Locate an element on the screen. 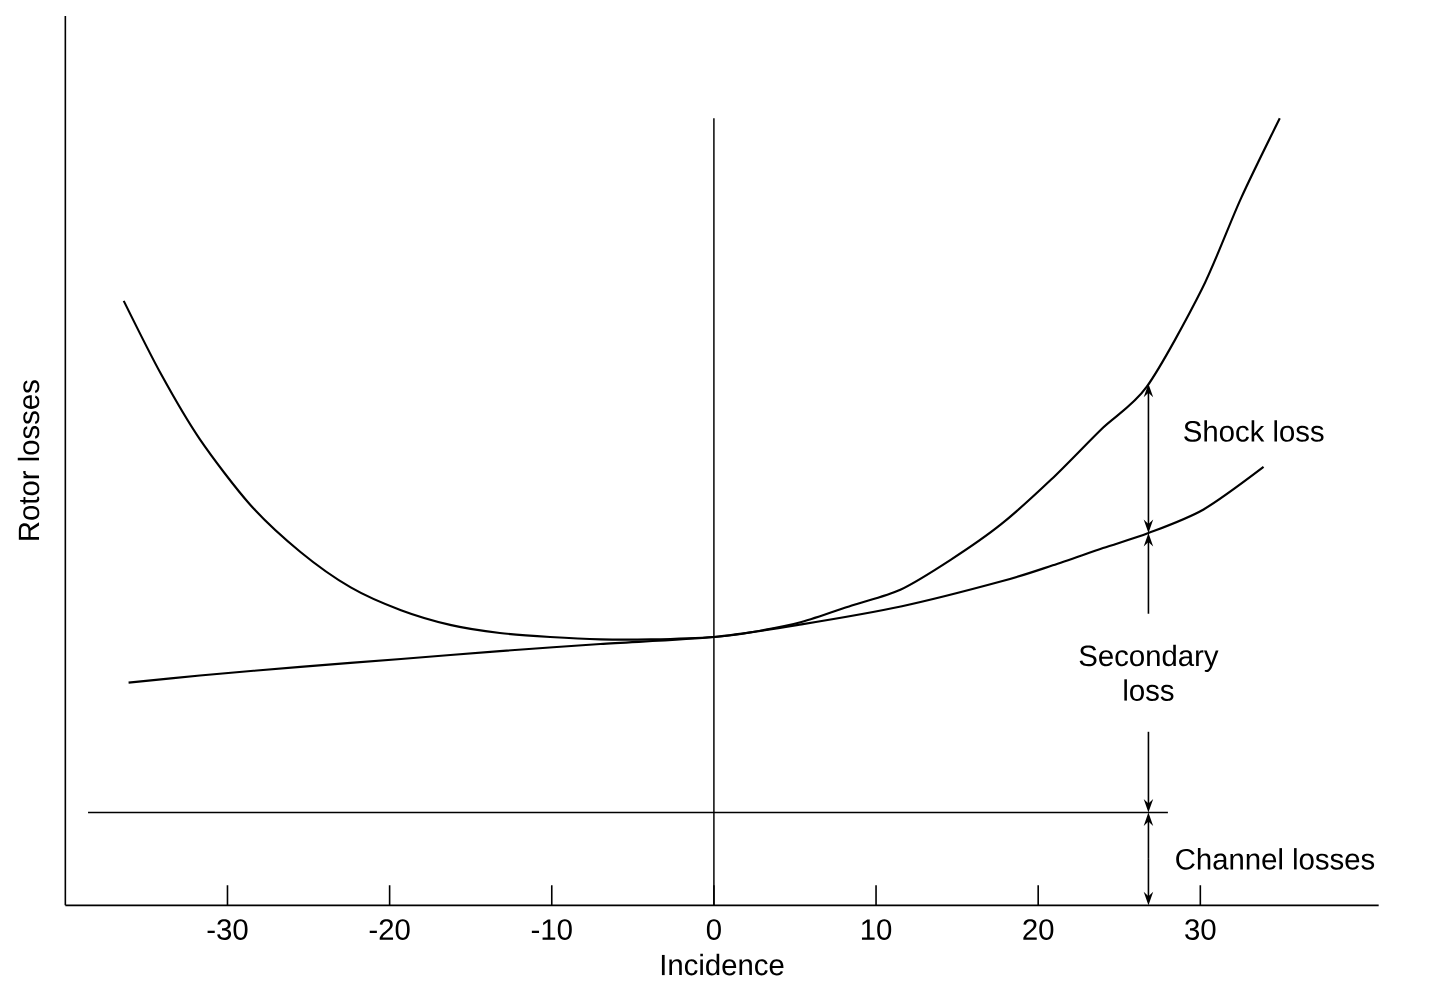 Image resolution: width=1444 pixels, height=997 pixels. x-tick-label: 0 is located at coordinates (713, 929).